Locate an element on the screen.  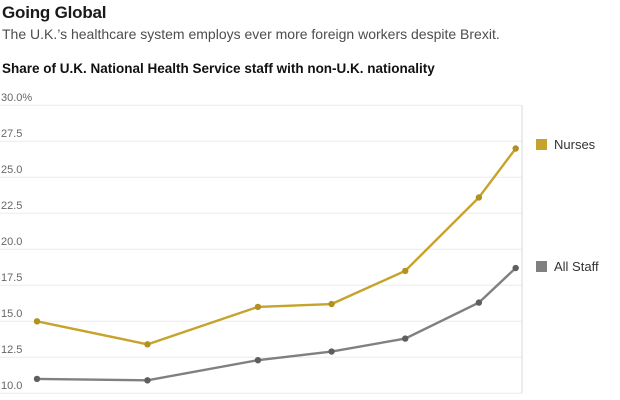
legend-item-nurses: Nurses is located at coordinates (565, 144).